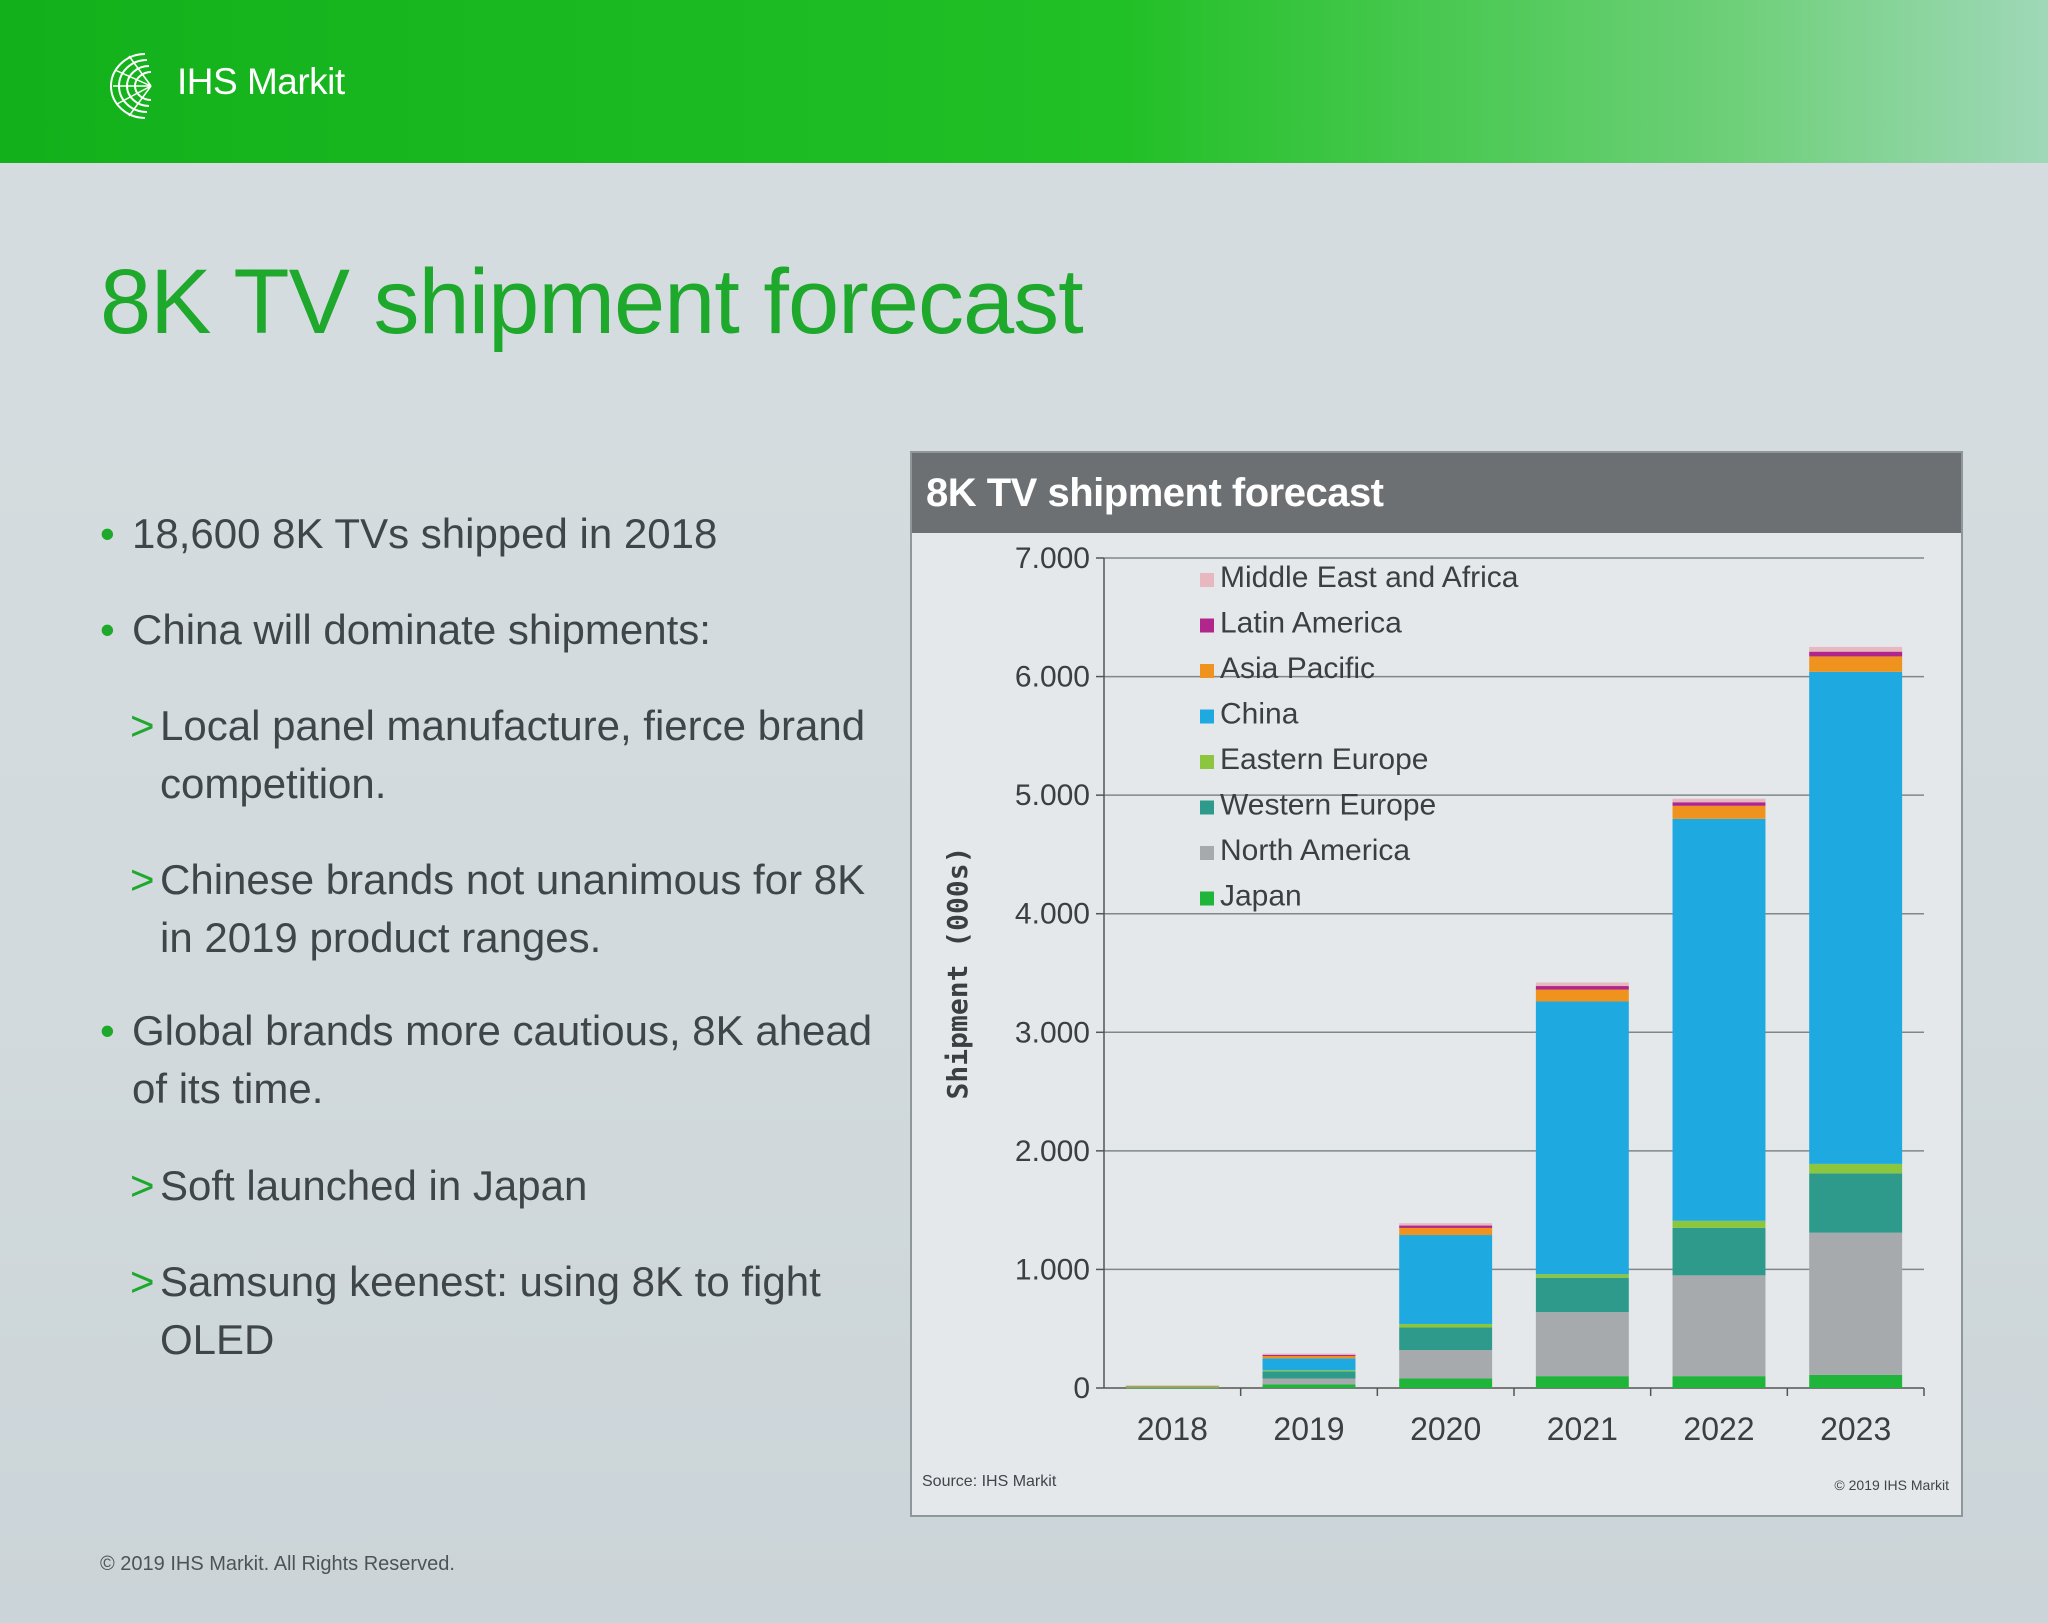  I want to click on logo: IHS Markit, so click(225, 82).